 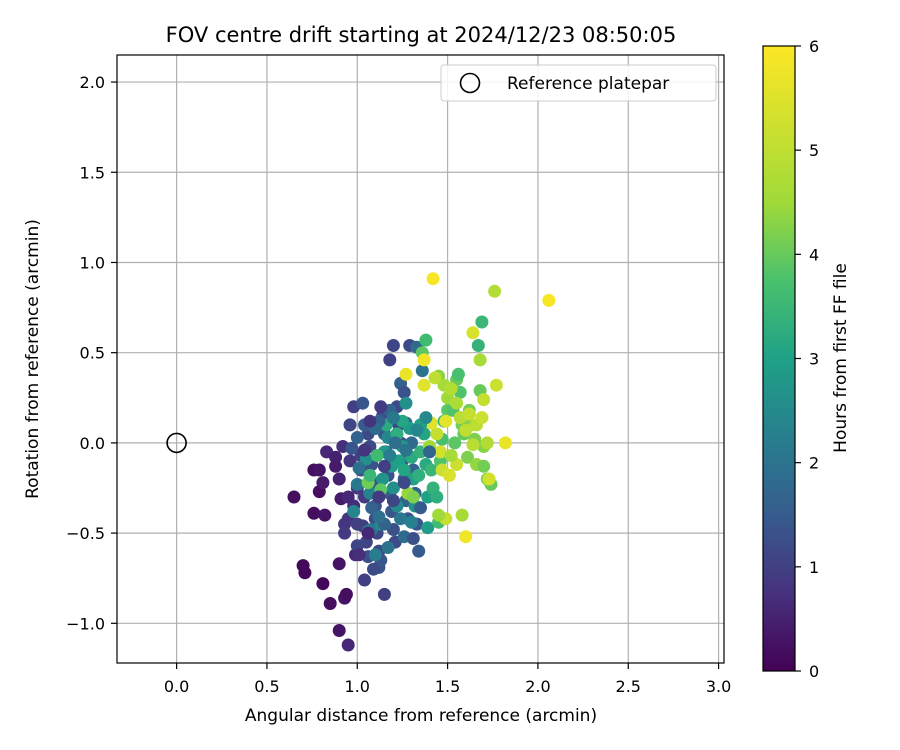 I want to click on x-tick-label: 3.0, so click(x=718, y=686).